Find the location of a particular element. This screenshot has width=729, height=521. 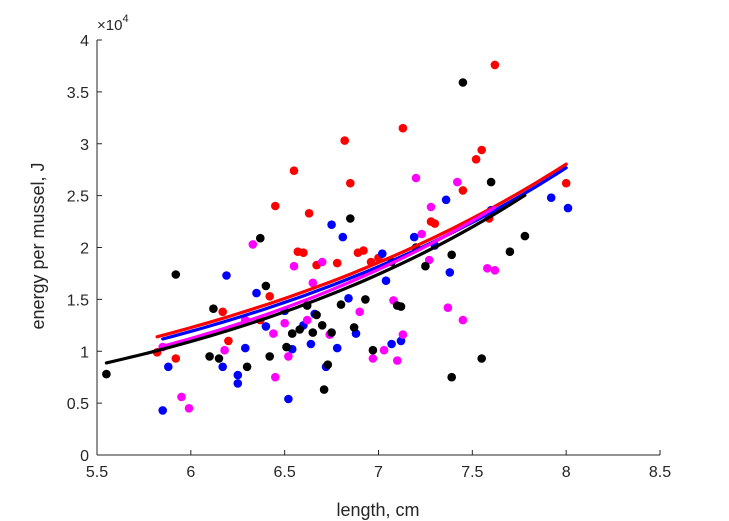

y-tick-label: 1.5 is located at coordinates (78, 300).